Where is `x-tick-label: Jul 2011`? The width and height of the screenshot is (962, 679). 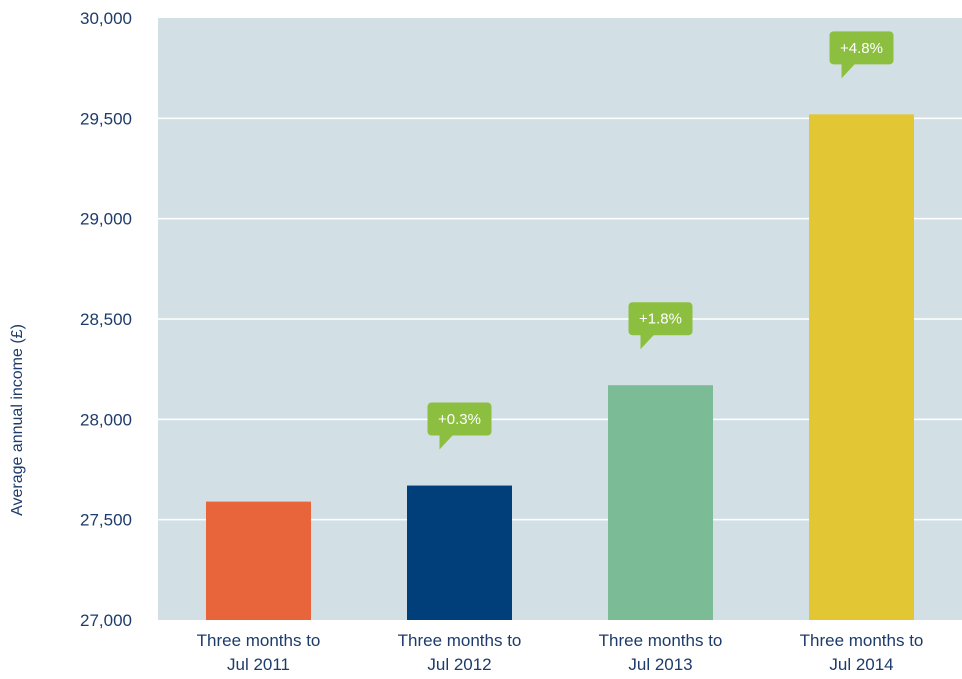
x-tick-label: Jul 2011 is located at coordinates (258, 664).